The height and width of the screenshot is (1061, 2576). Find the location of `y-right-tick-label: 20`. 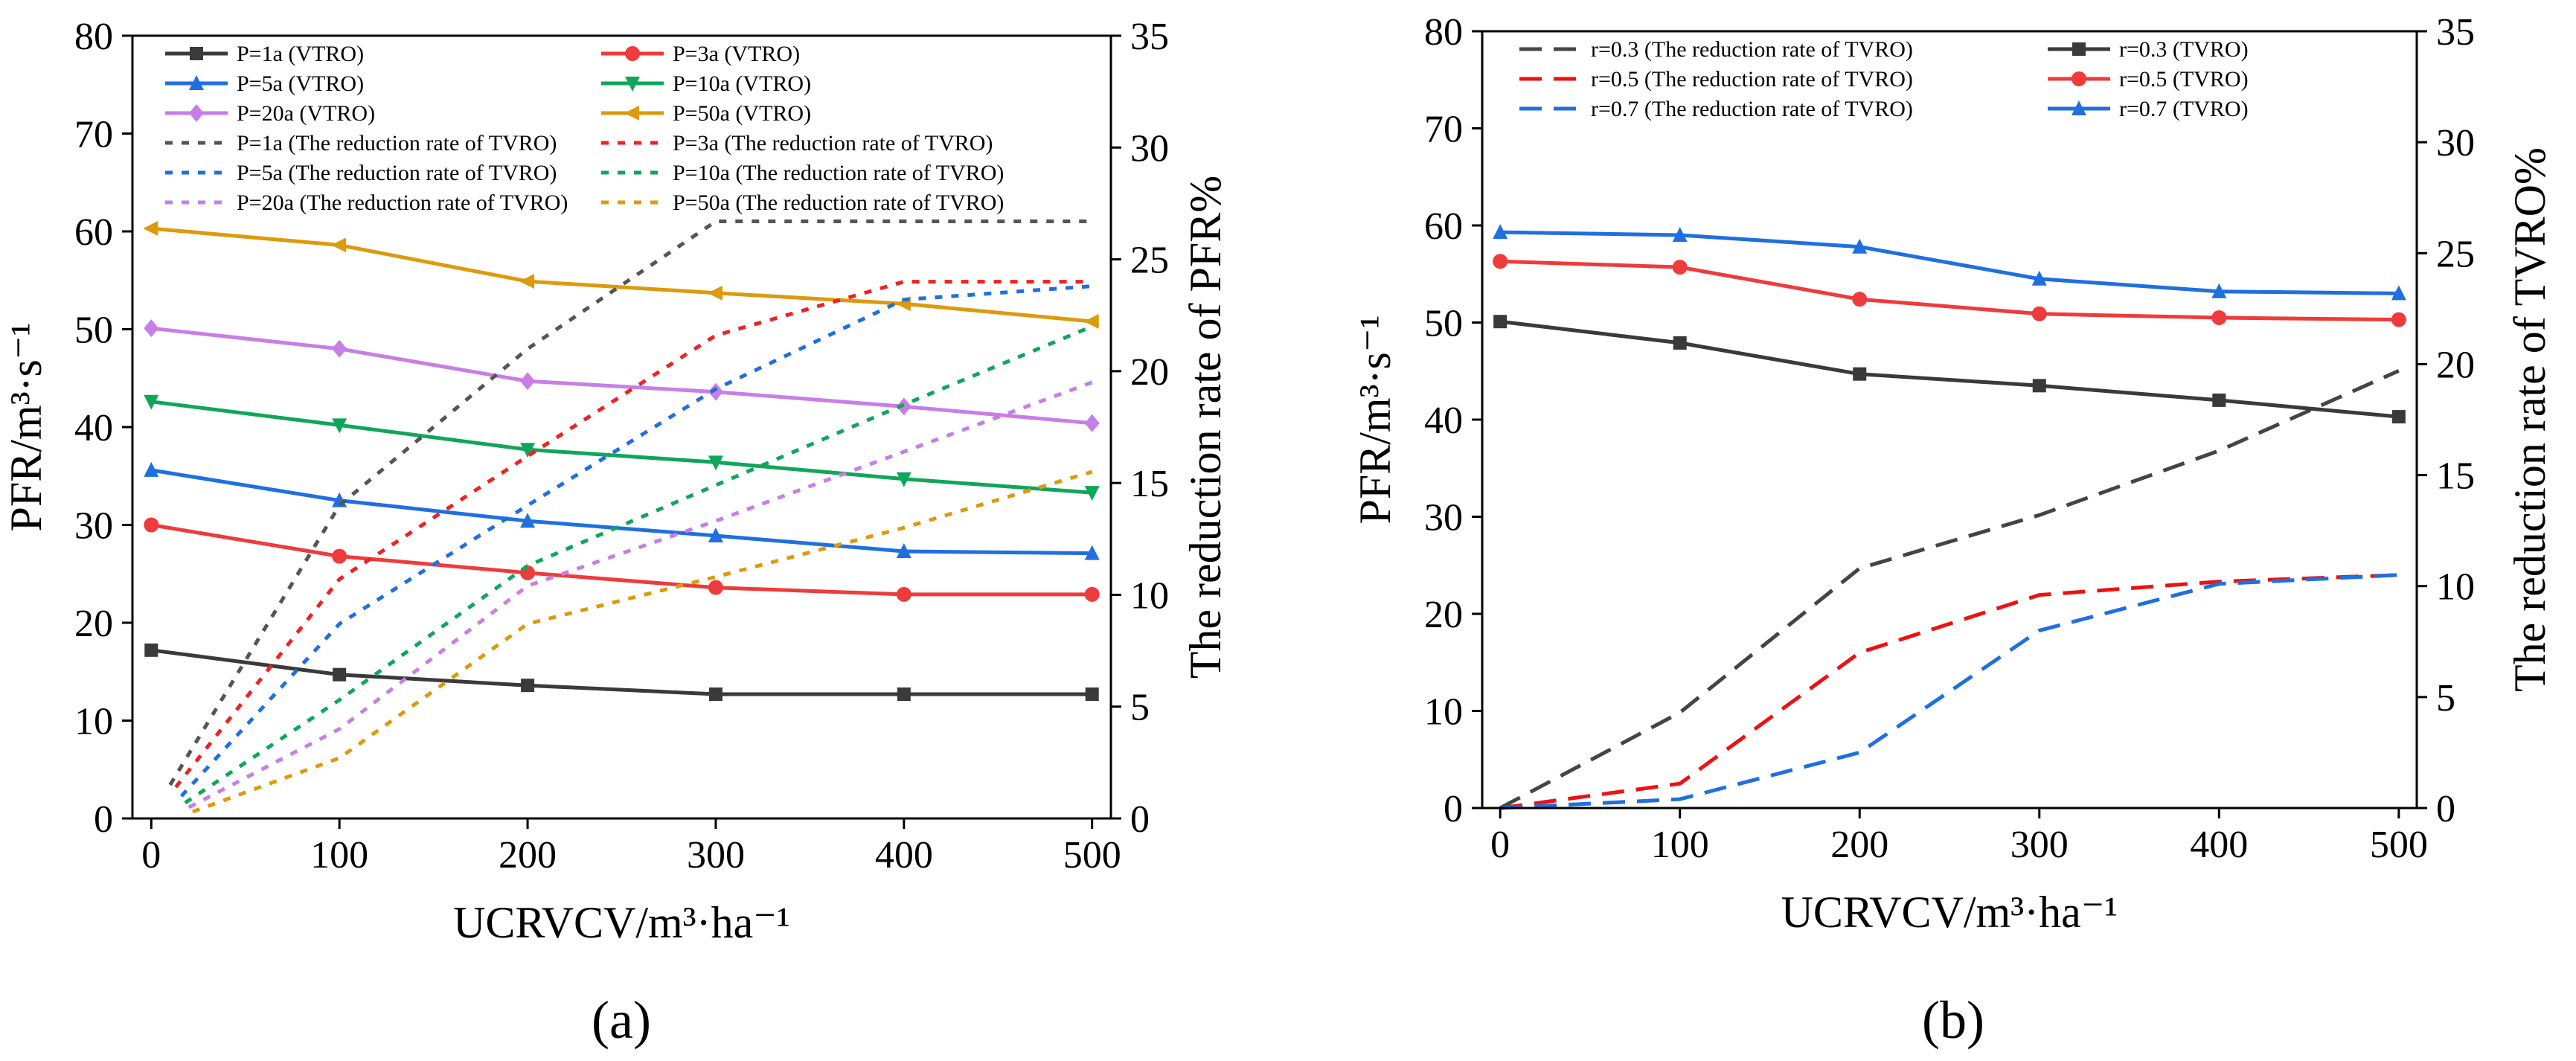

y-right-tick-label: 20 is located at coordinates (1150, 372).